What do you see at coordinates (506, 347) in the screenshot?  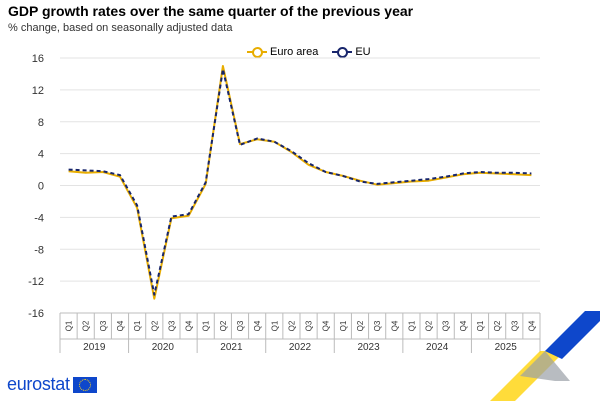 I see `x-year-label: 2025` at bounding box center [506, 347].